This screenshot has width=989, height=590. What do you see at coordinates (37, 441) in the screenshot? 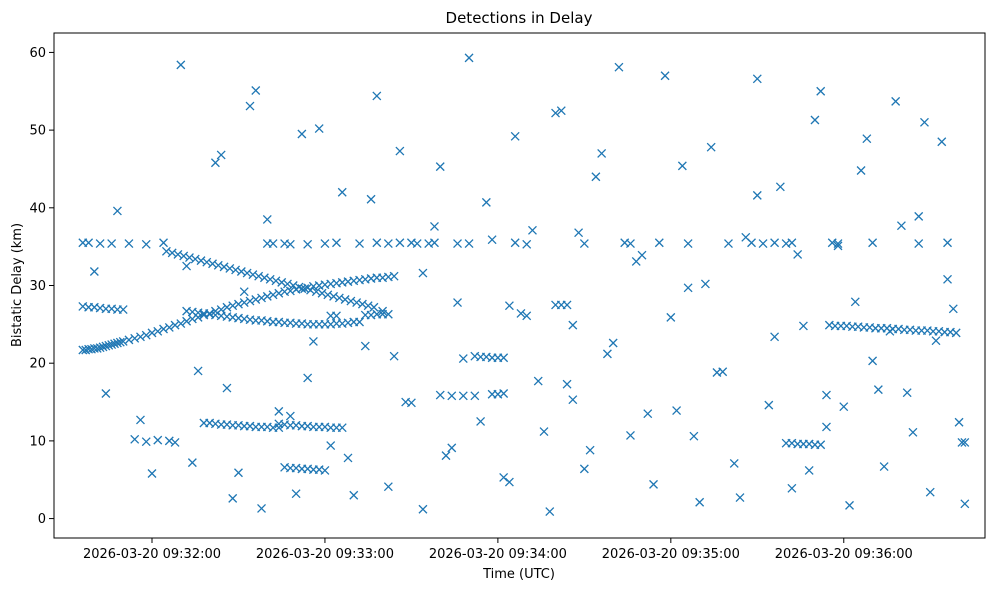
I see `y-tick-label: 10` at bounding box center [37, 441].